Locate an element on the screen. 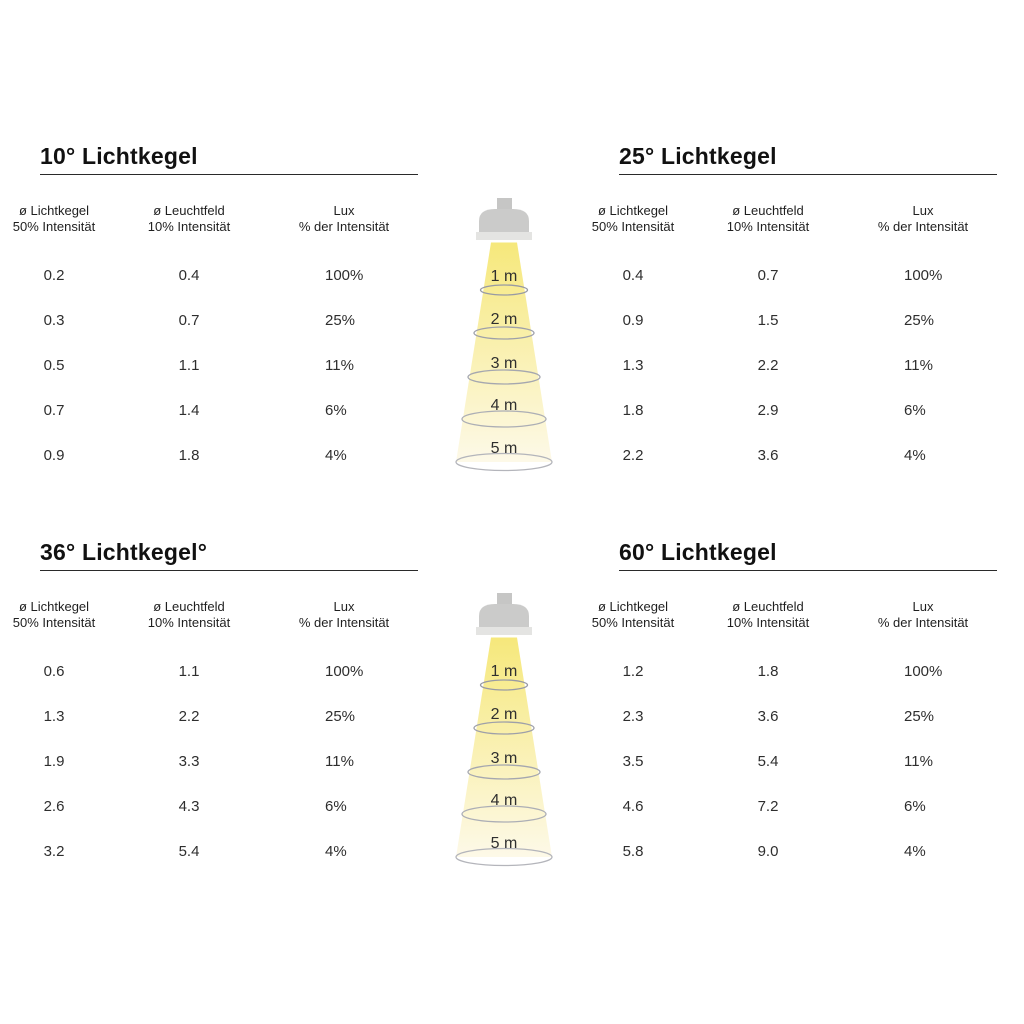 The image size is (1024, 1024). cell-lichtkegel: 0.3 is located at coordinates (54, 320).